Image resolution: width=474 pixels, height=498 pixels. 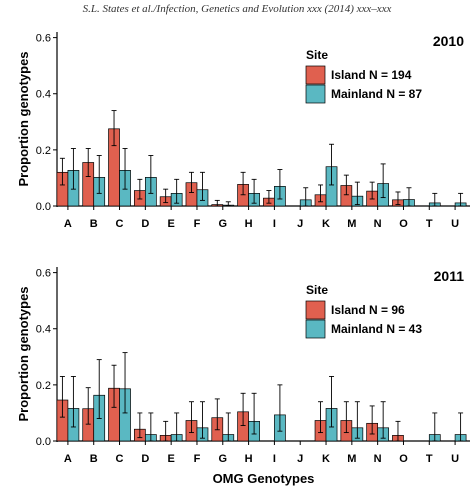 What do you see at coordinates (317, 55) in the screenshot?
I see `legend-title: Site` at bounding box center [317, 55].